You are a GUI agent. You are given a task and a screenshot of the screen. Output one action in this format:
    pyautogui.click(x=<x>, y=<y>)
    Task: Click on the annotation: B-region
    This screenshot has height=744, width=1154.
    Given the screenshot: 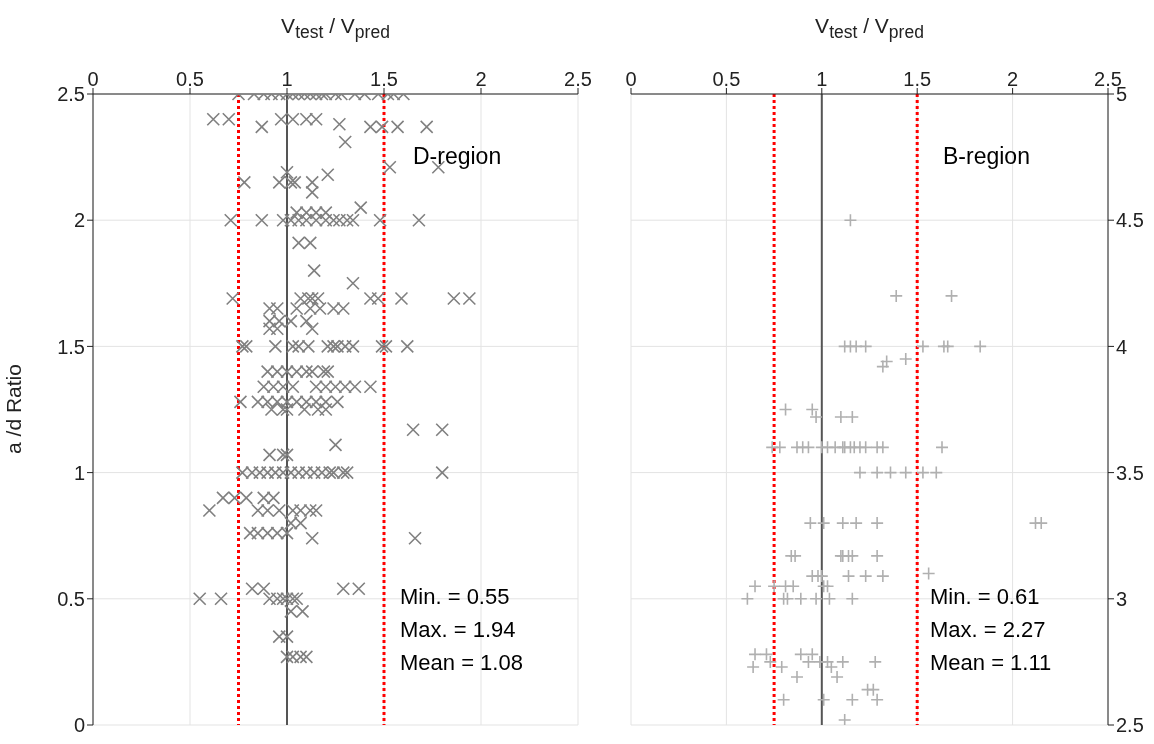 What is the action you would take?
    pyautogui.click(x=986, y=156)
    